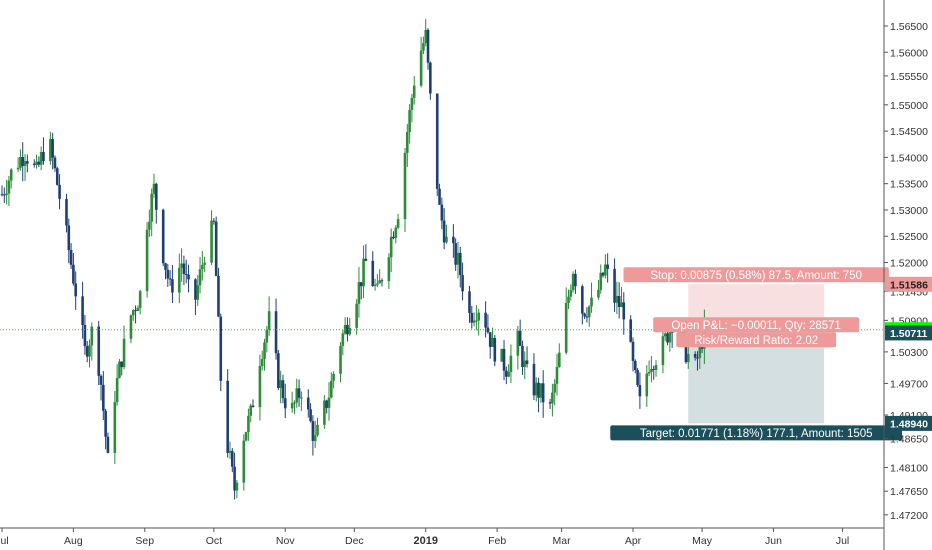  Describe the element at coordinates (909, 384) in the screenshot. I see `price-tick-label: 1.49700` at that location.